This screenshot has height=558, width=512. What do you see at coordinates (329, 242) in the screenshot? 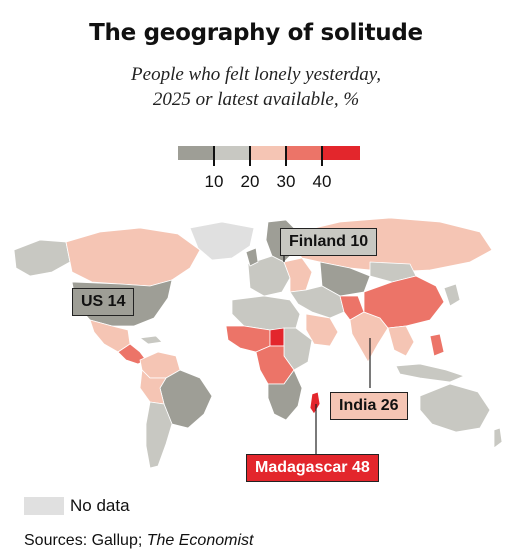
I see `callout-finland: Finland 10` at bounding box center [329, 242].